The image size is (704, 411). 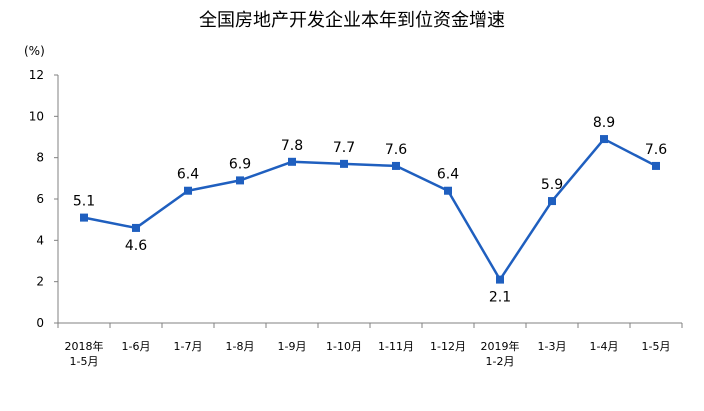 I want to click on x-tick-label: 1-4月, so click(x=604, y=346).